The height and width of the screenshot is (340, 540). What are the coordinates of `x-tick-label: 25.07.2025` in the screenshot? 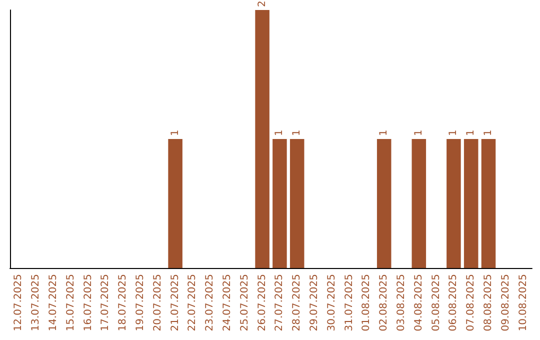 It's located at (244, 303).